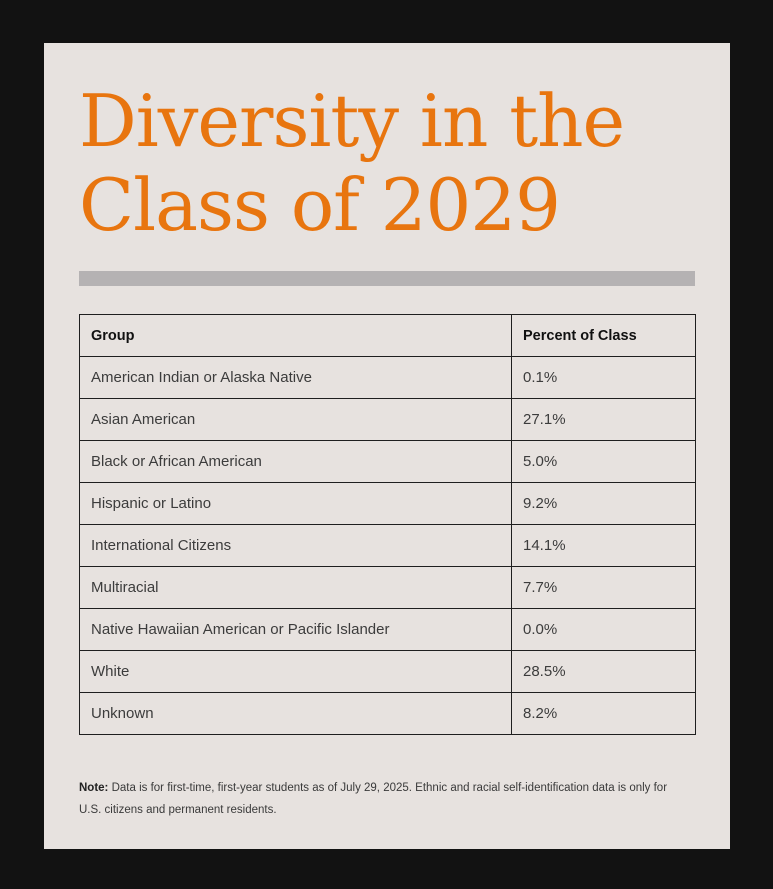 The width and height of the screenshot is (773, 889). I want to click on percent-cell: 27.1%, so click(603, 419).